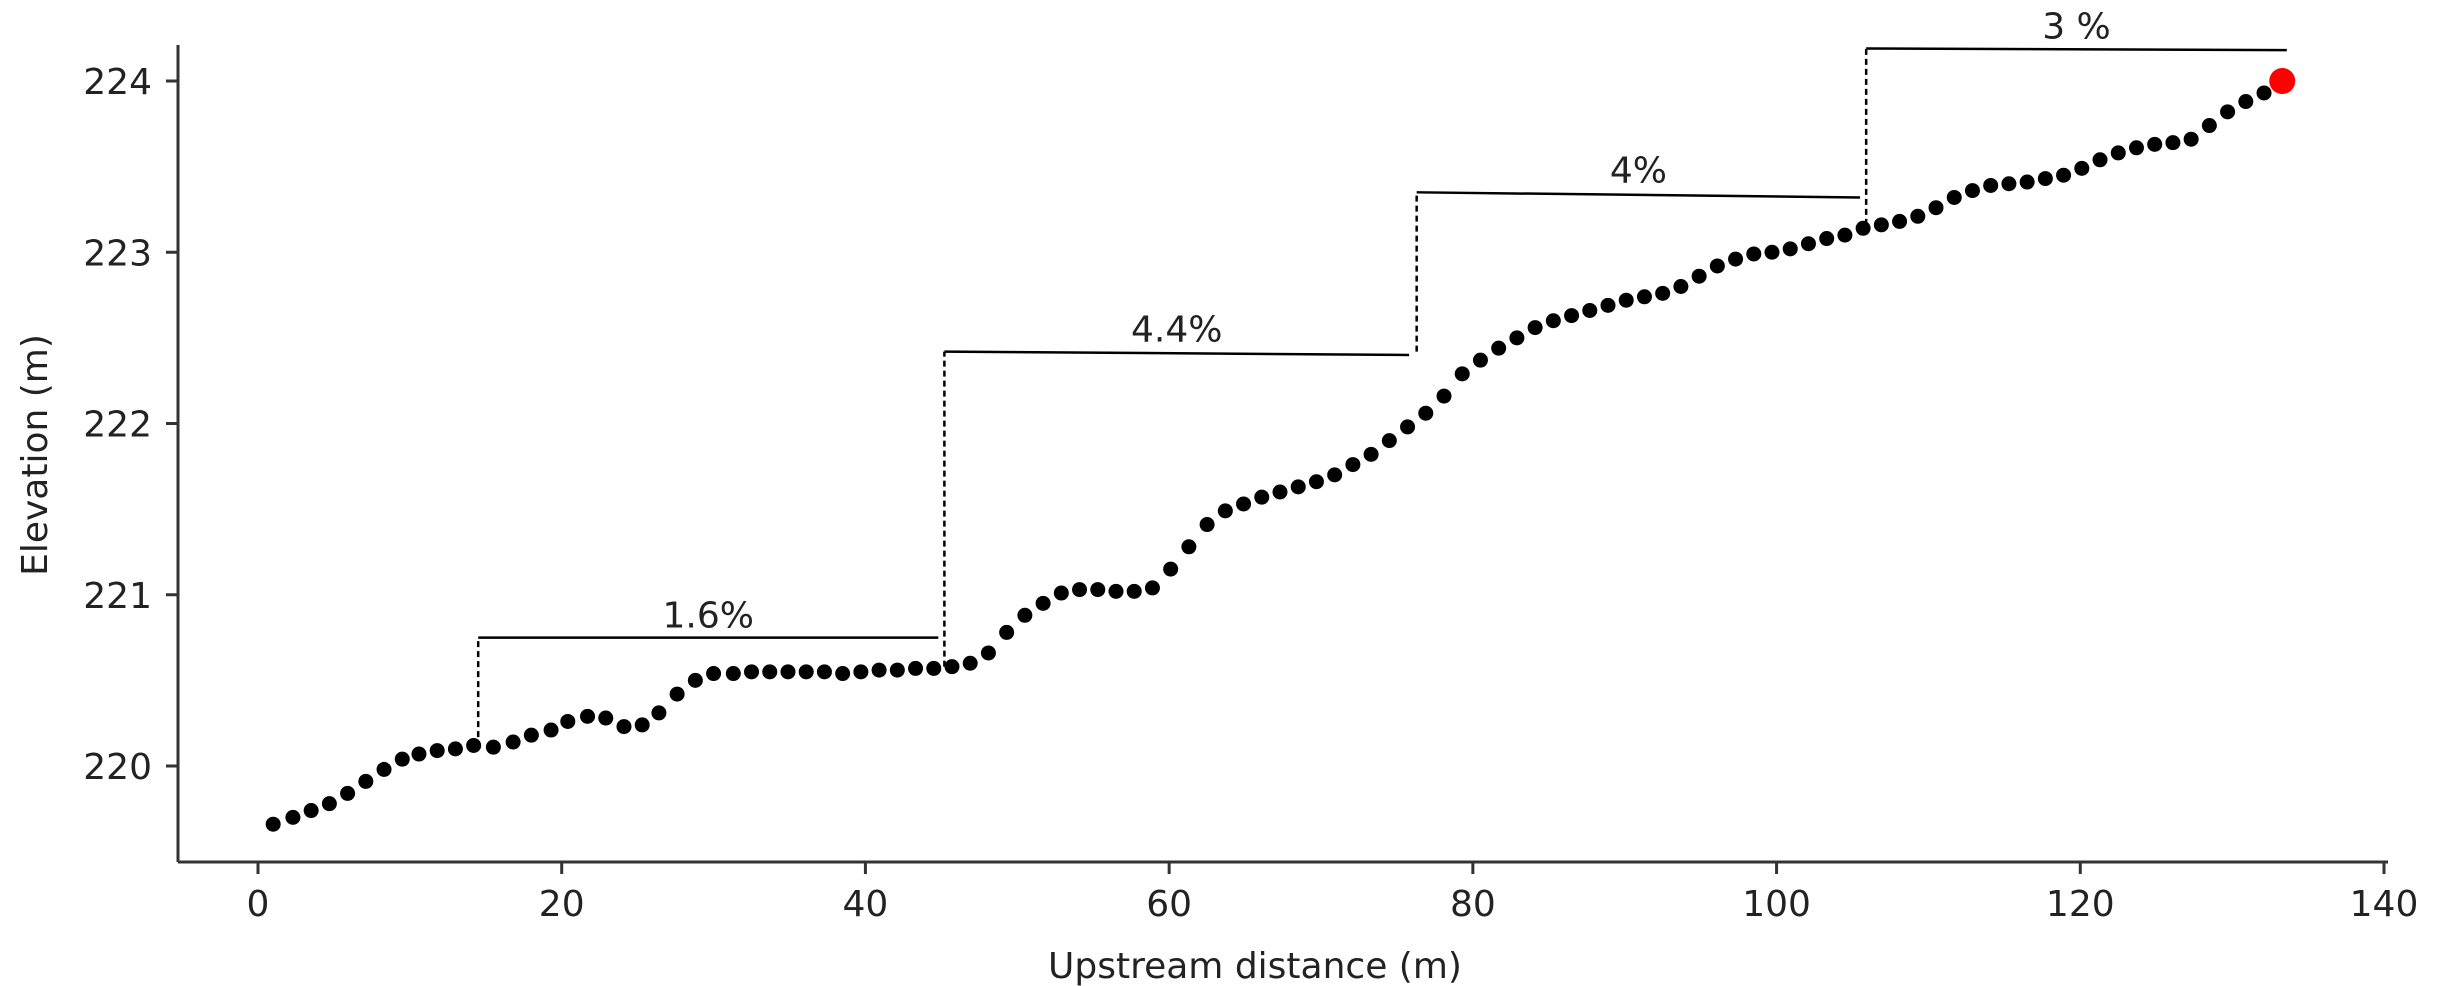 The image size is (2440, 986). What do you see at coordinates (117, 767) in the screenshot?
I see `y-tick-label: 220` at bounding box center [117, 767].